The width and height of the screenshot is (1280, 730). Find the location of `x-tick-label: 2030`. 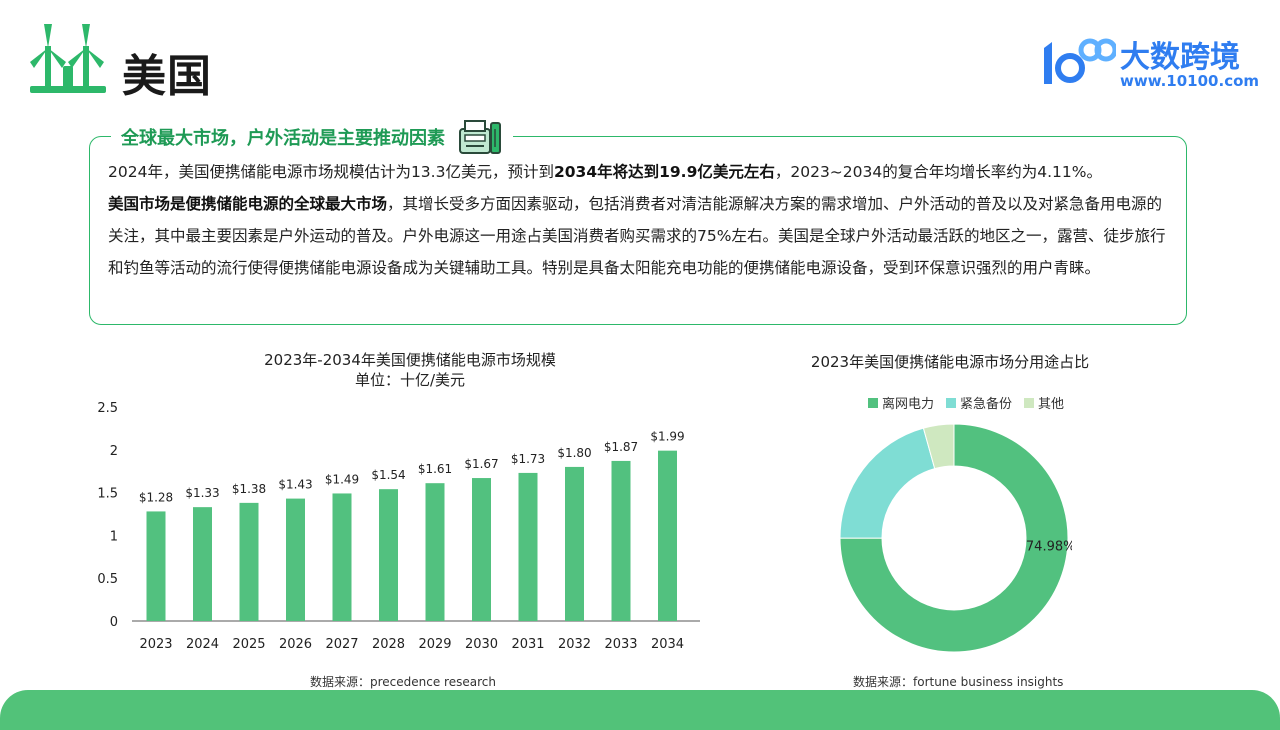

x-tick-label: 2030 is located at coordinates (481, 644).